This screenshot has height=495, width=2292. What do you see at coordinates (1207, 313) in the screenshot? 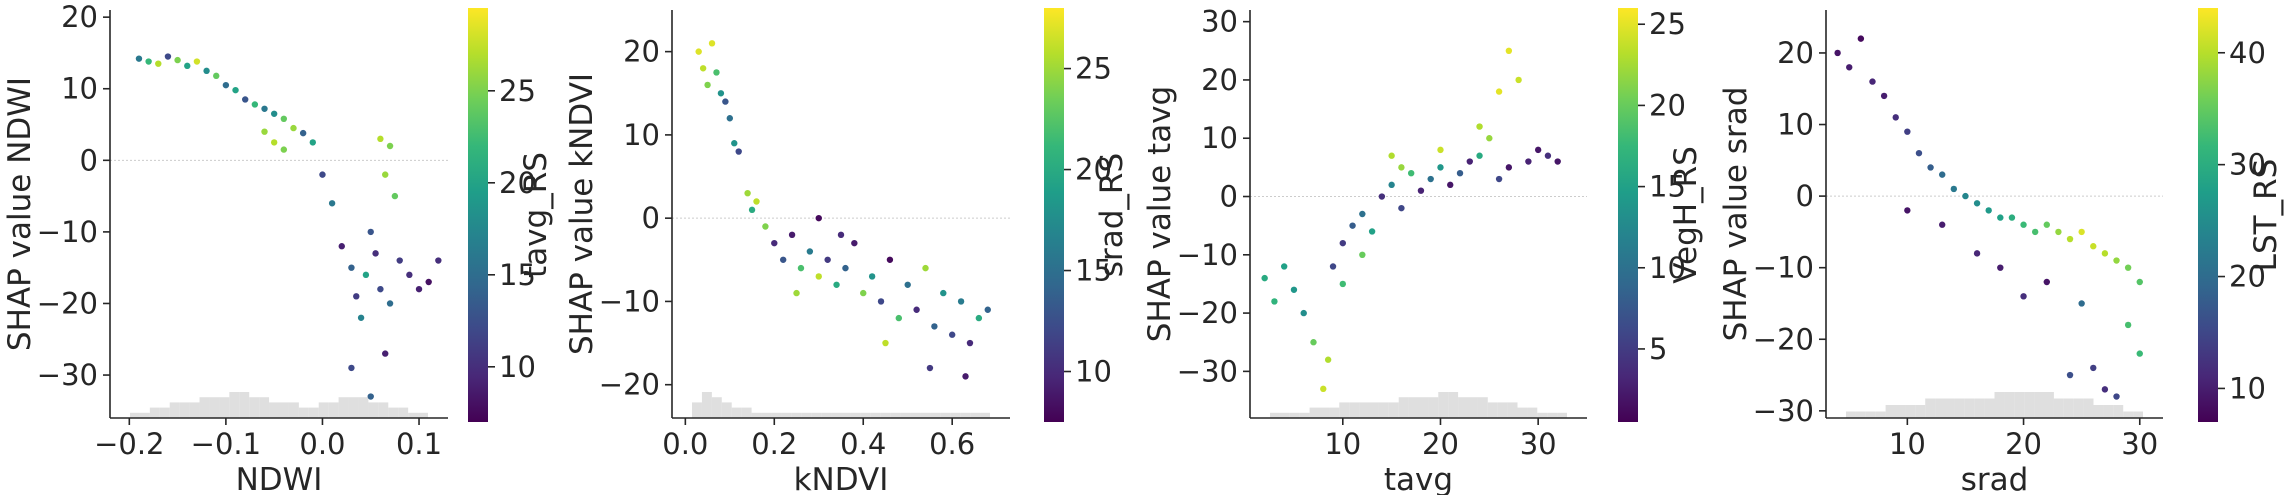
I see `y-tick-label: −20` at bounding box center [1207, 313].